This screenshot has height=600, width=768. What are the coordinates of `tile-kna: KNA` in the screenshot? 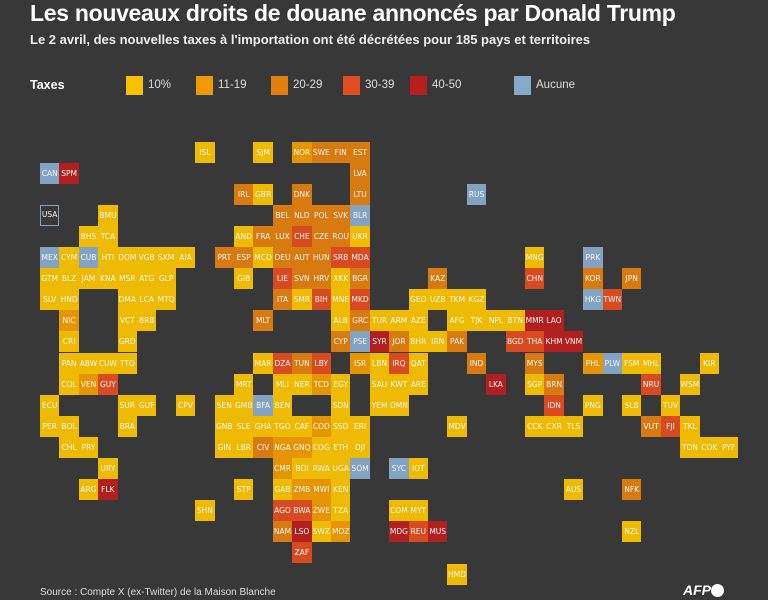 It's located at (108, 279).